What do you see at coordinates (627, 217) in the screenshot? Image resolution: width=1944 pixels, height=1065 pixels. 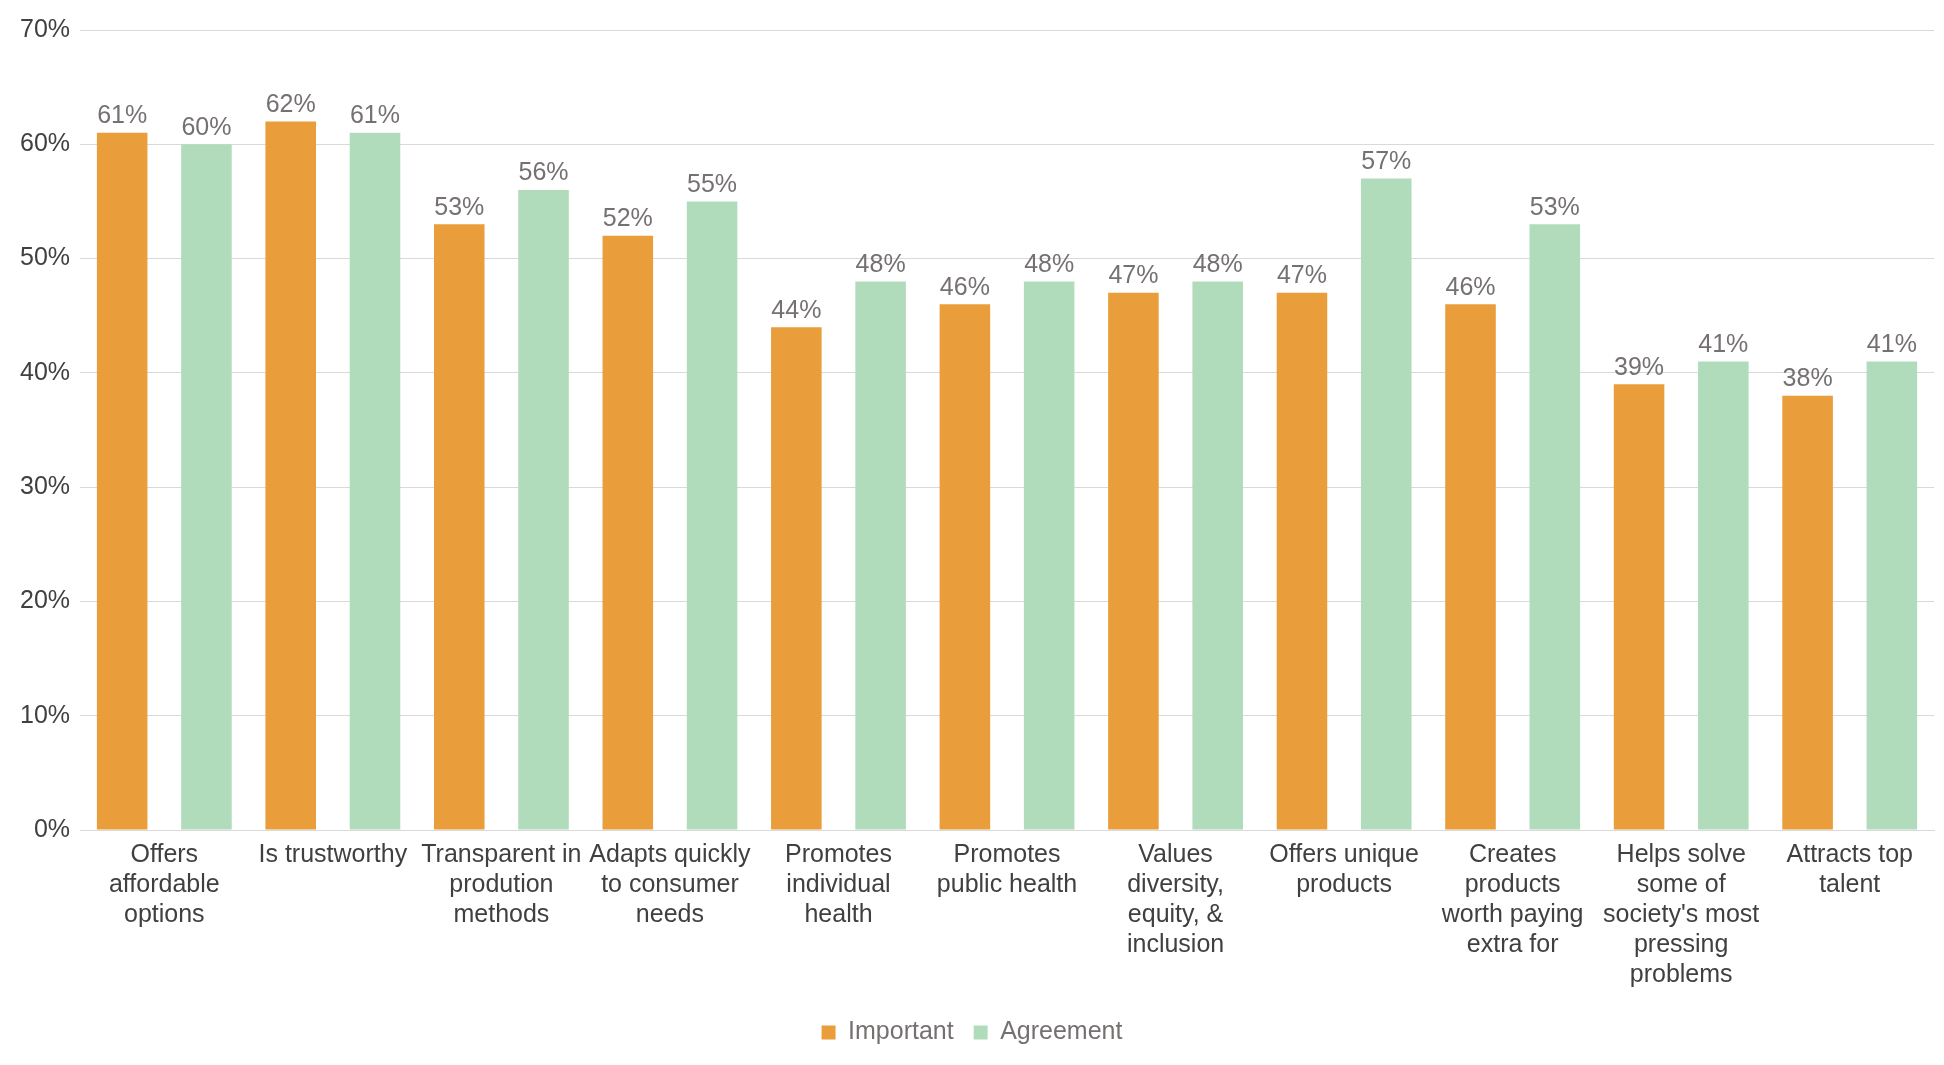 I see `data-label: 52%` at bounding box center [627, 217].